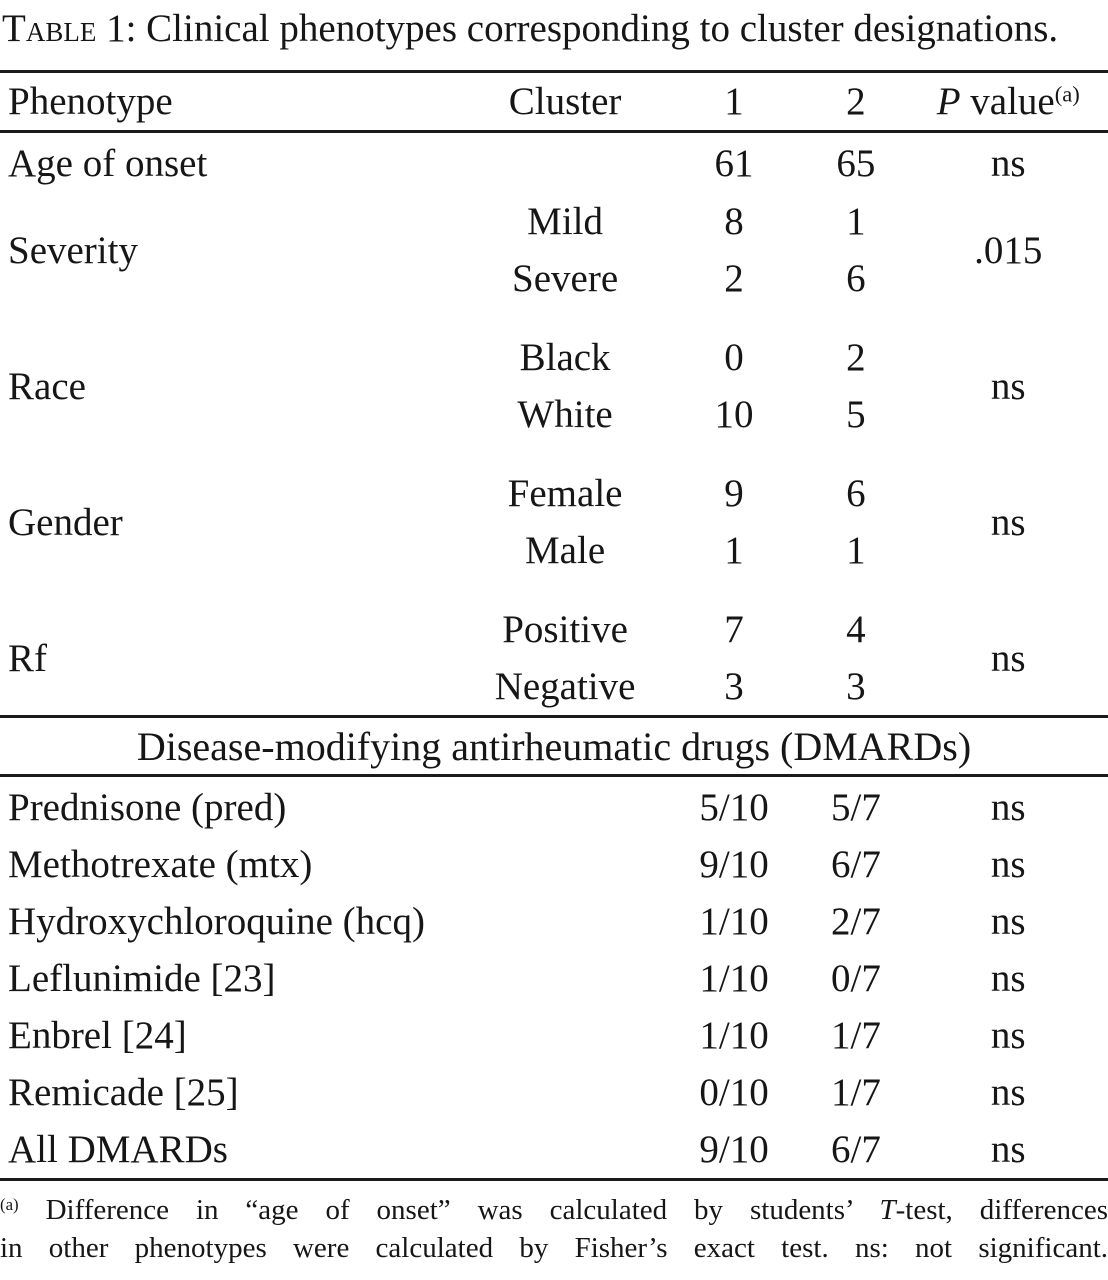 The width and height of the screenshot is (1108, 1280). What do you see at coordinates (856, 629) in the screenshot?
I see `cluster2-value: 4` at bounding box center [856, 629].